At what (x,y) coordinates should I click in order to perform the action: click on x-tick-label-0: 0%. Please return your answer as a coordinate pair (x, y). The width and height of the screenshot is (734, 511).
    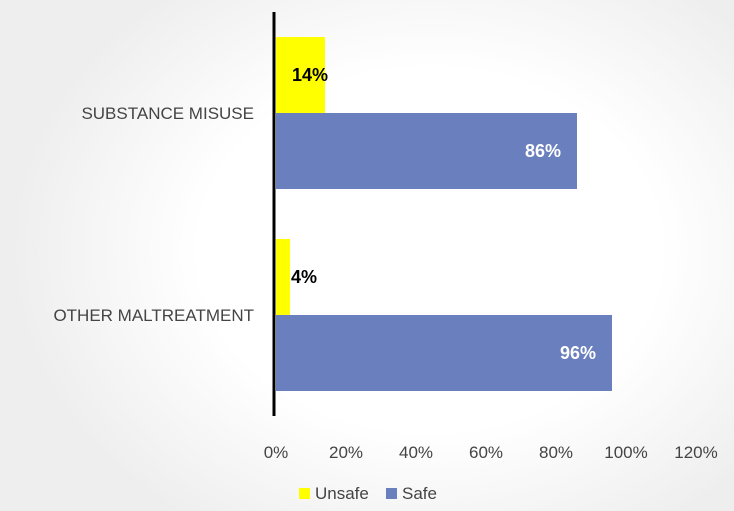
    Looking at the image, I should click on (276, 452).